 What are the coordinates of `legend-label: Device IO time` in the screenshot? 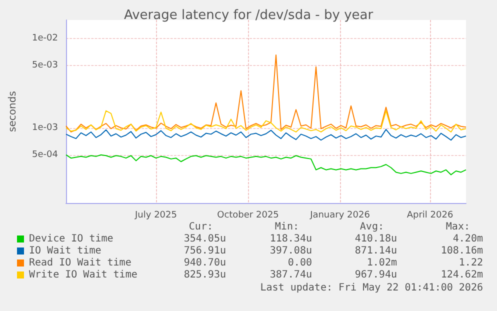 It's located at (71, 239).